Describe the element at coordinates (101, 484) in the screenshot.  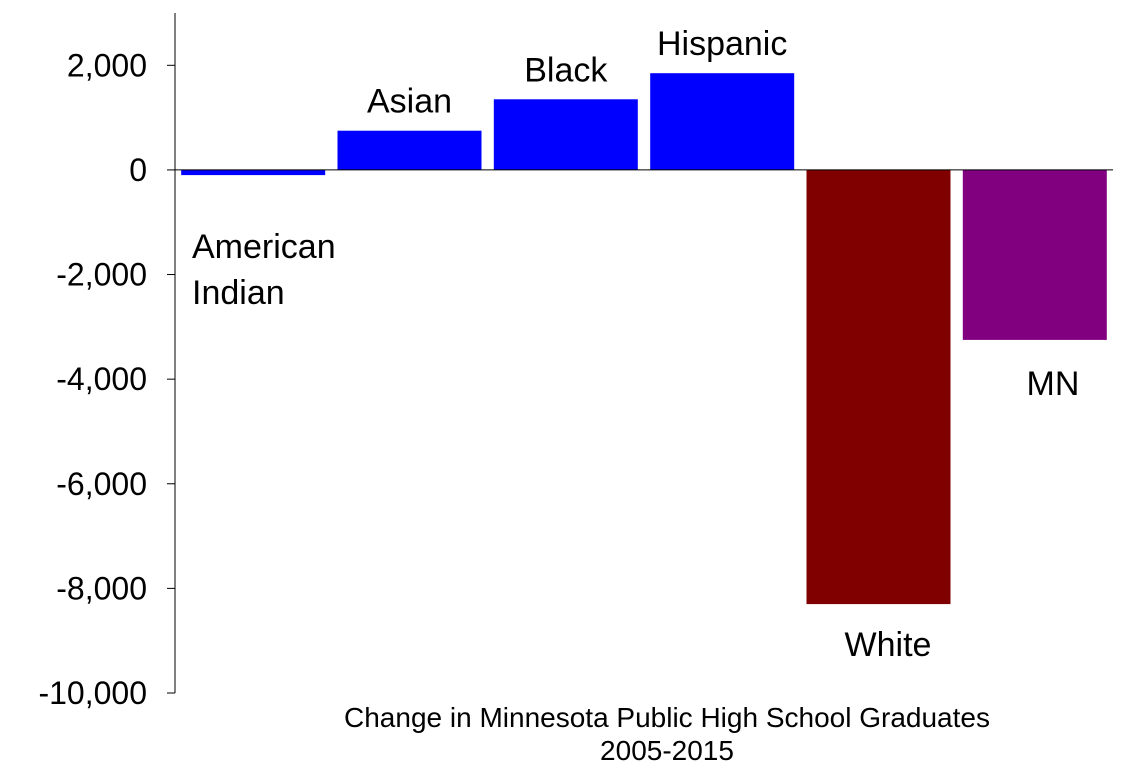
I see `y-tick-label: -6,000` at that location.